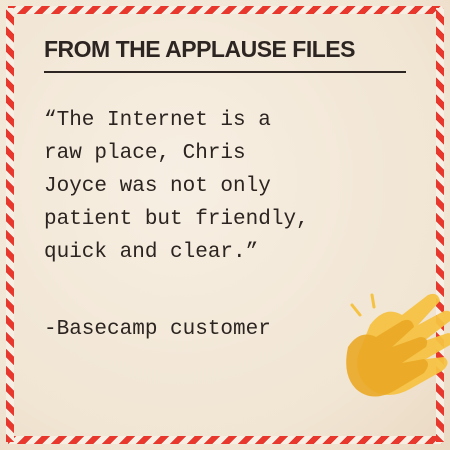 The height and width of the screenshot is (450, 450). What do you see at coordinates (157, 329) in the screenshot?
I see `testimonial-attribution: -Basecamp customer` at bounding box center [157, 329].